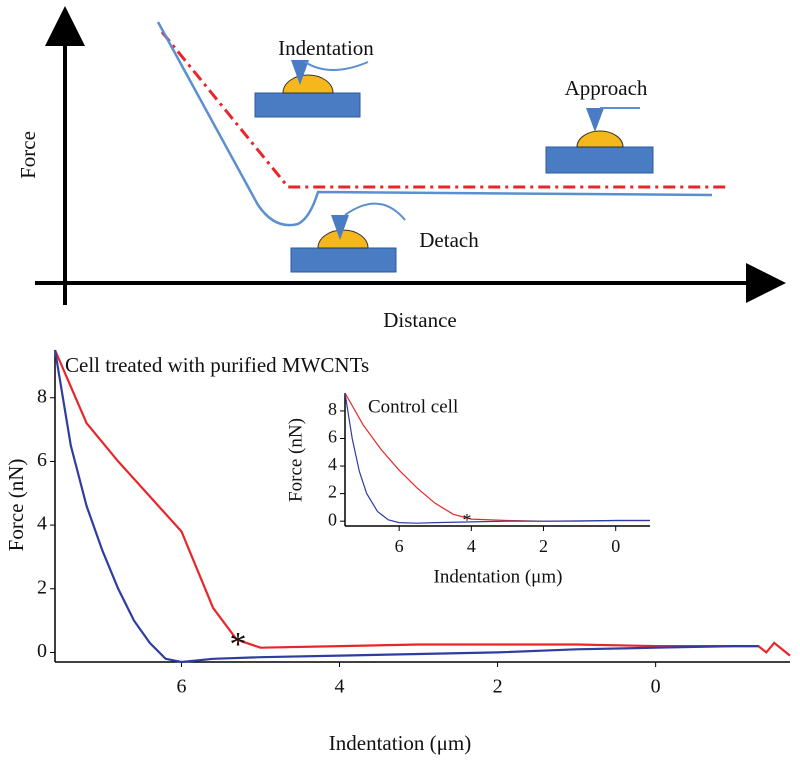  I want to click on label: Approach, so click(606, 88).